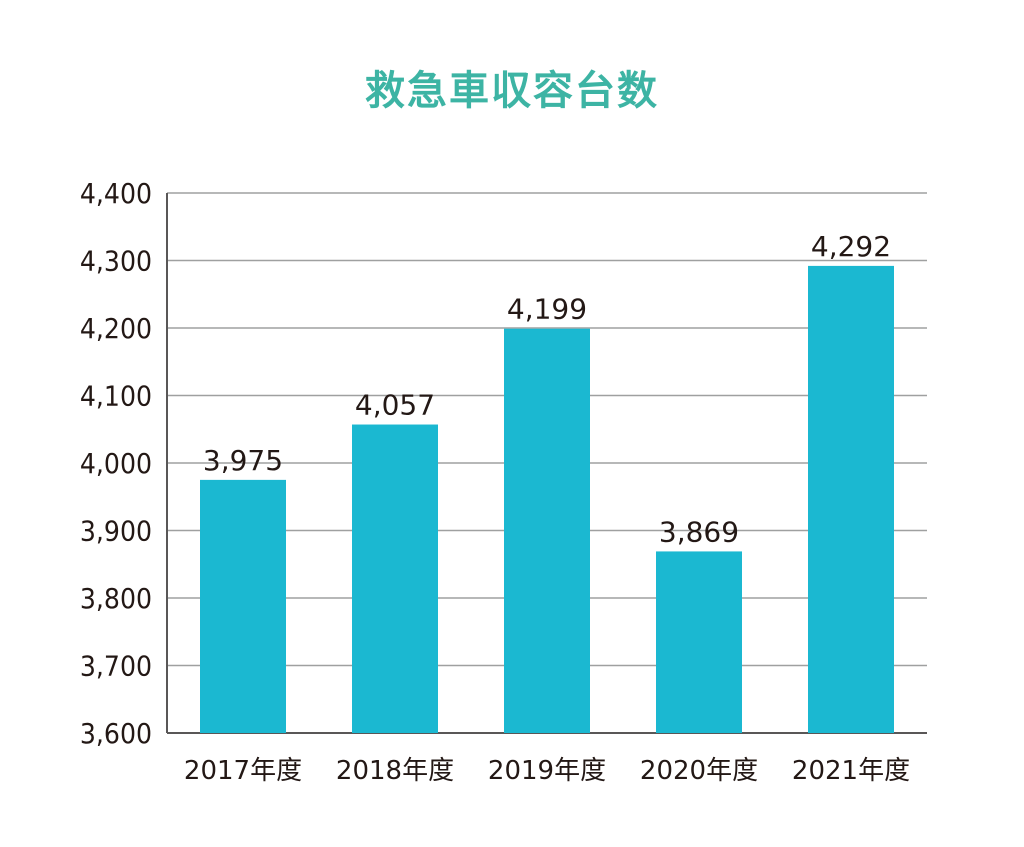 Image resolution: width=1024 pixels, height=847 pixels. What do you see at coordinates (851, 246) in the screenshot?
I see `data-label: 4,292` at bounding box center [851, 246].